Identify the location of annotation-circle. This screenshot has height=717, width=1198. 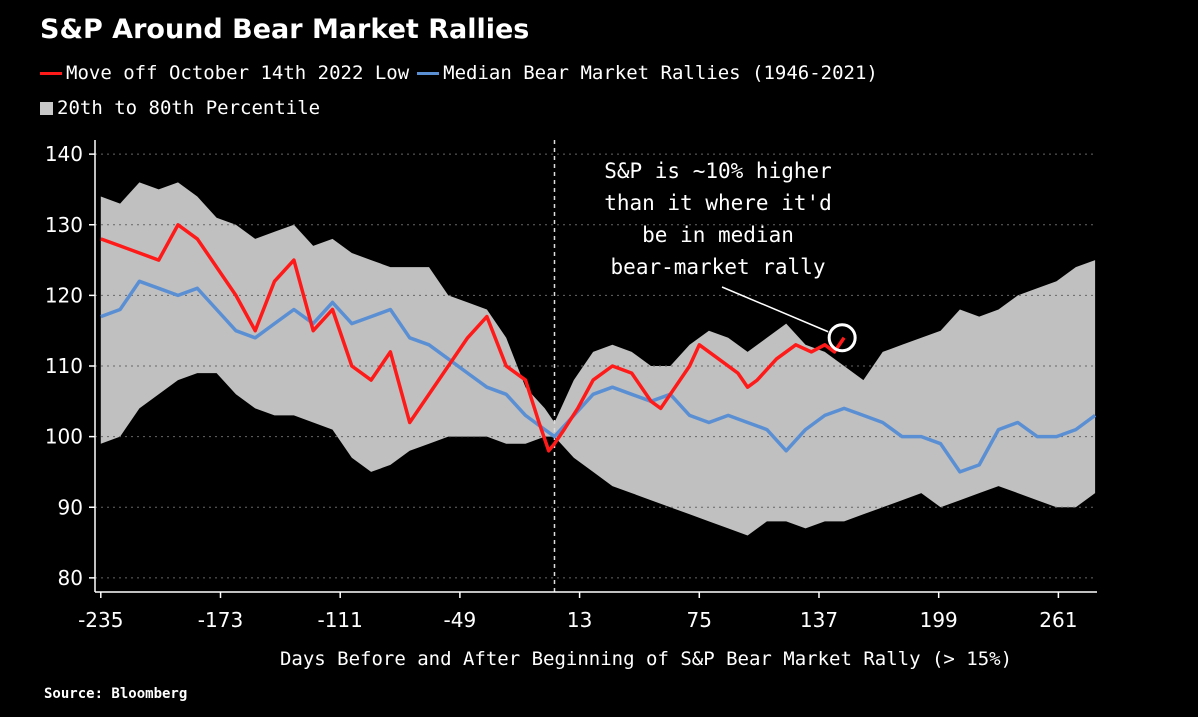
(842, 338).